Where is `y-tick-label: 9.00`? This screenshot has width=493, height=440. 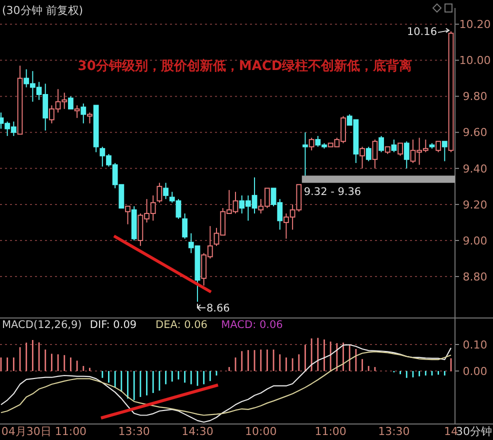
y-tick-label: 9.00 is located at coordinates (475, 241).